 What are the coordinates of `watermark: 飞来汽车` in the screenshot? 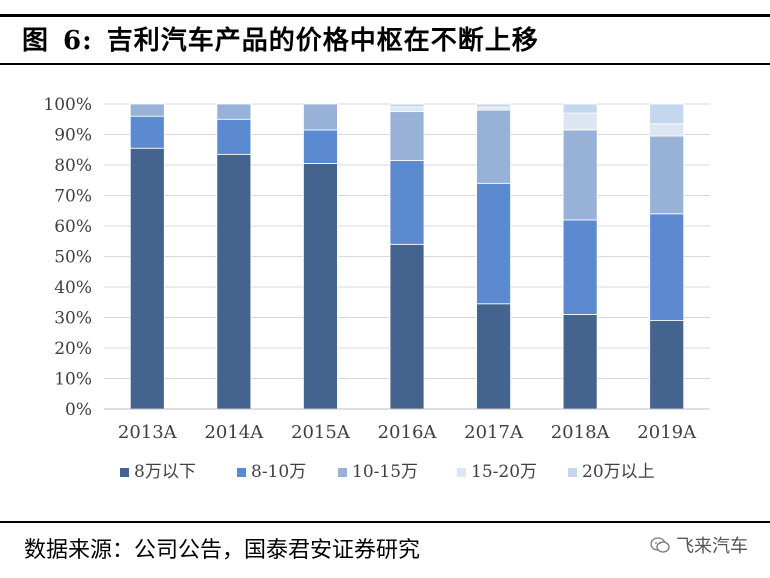 It's located at (699, 545).